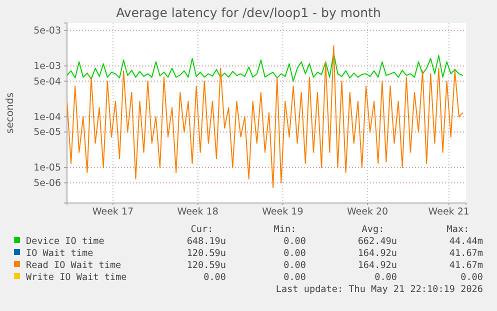 Image resolution: width=497 pixels, height=311 pixels. What do you see at coordinates (47, 132) in the screenshot?
I see `y-tick-label: 5e-05` at bounding box center [47, 132].